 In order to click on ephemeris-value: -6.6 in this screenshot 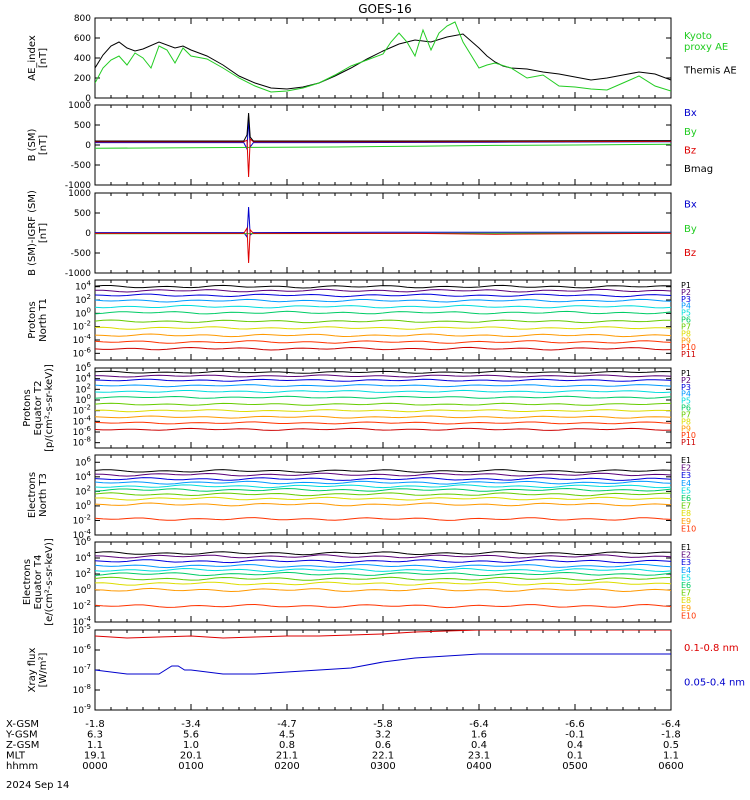, I will do `click(575, 724)`.